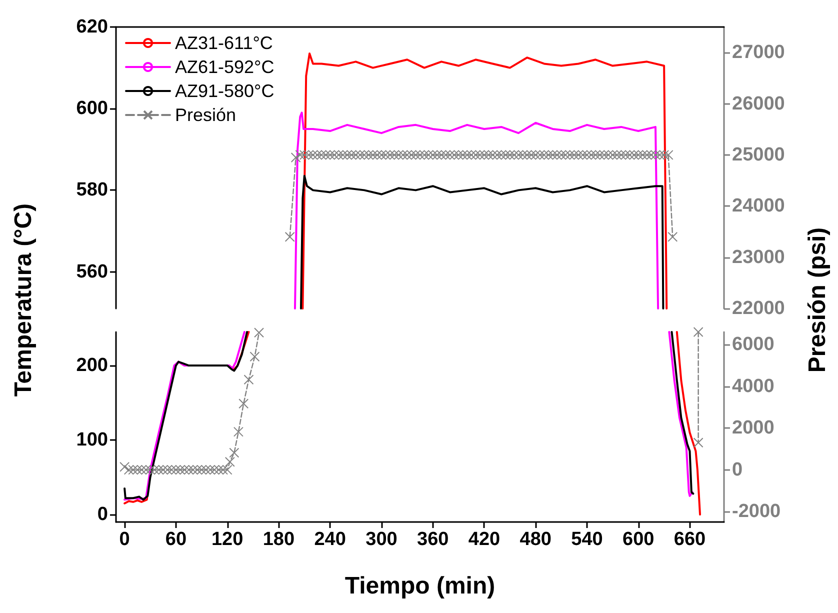  What do you see at coordinates (420, 586) in the screenshot?
I see `x-axis-title: Tiempo (min)` at bounding box center [420, 586].